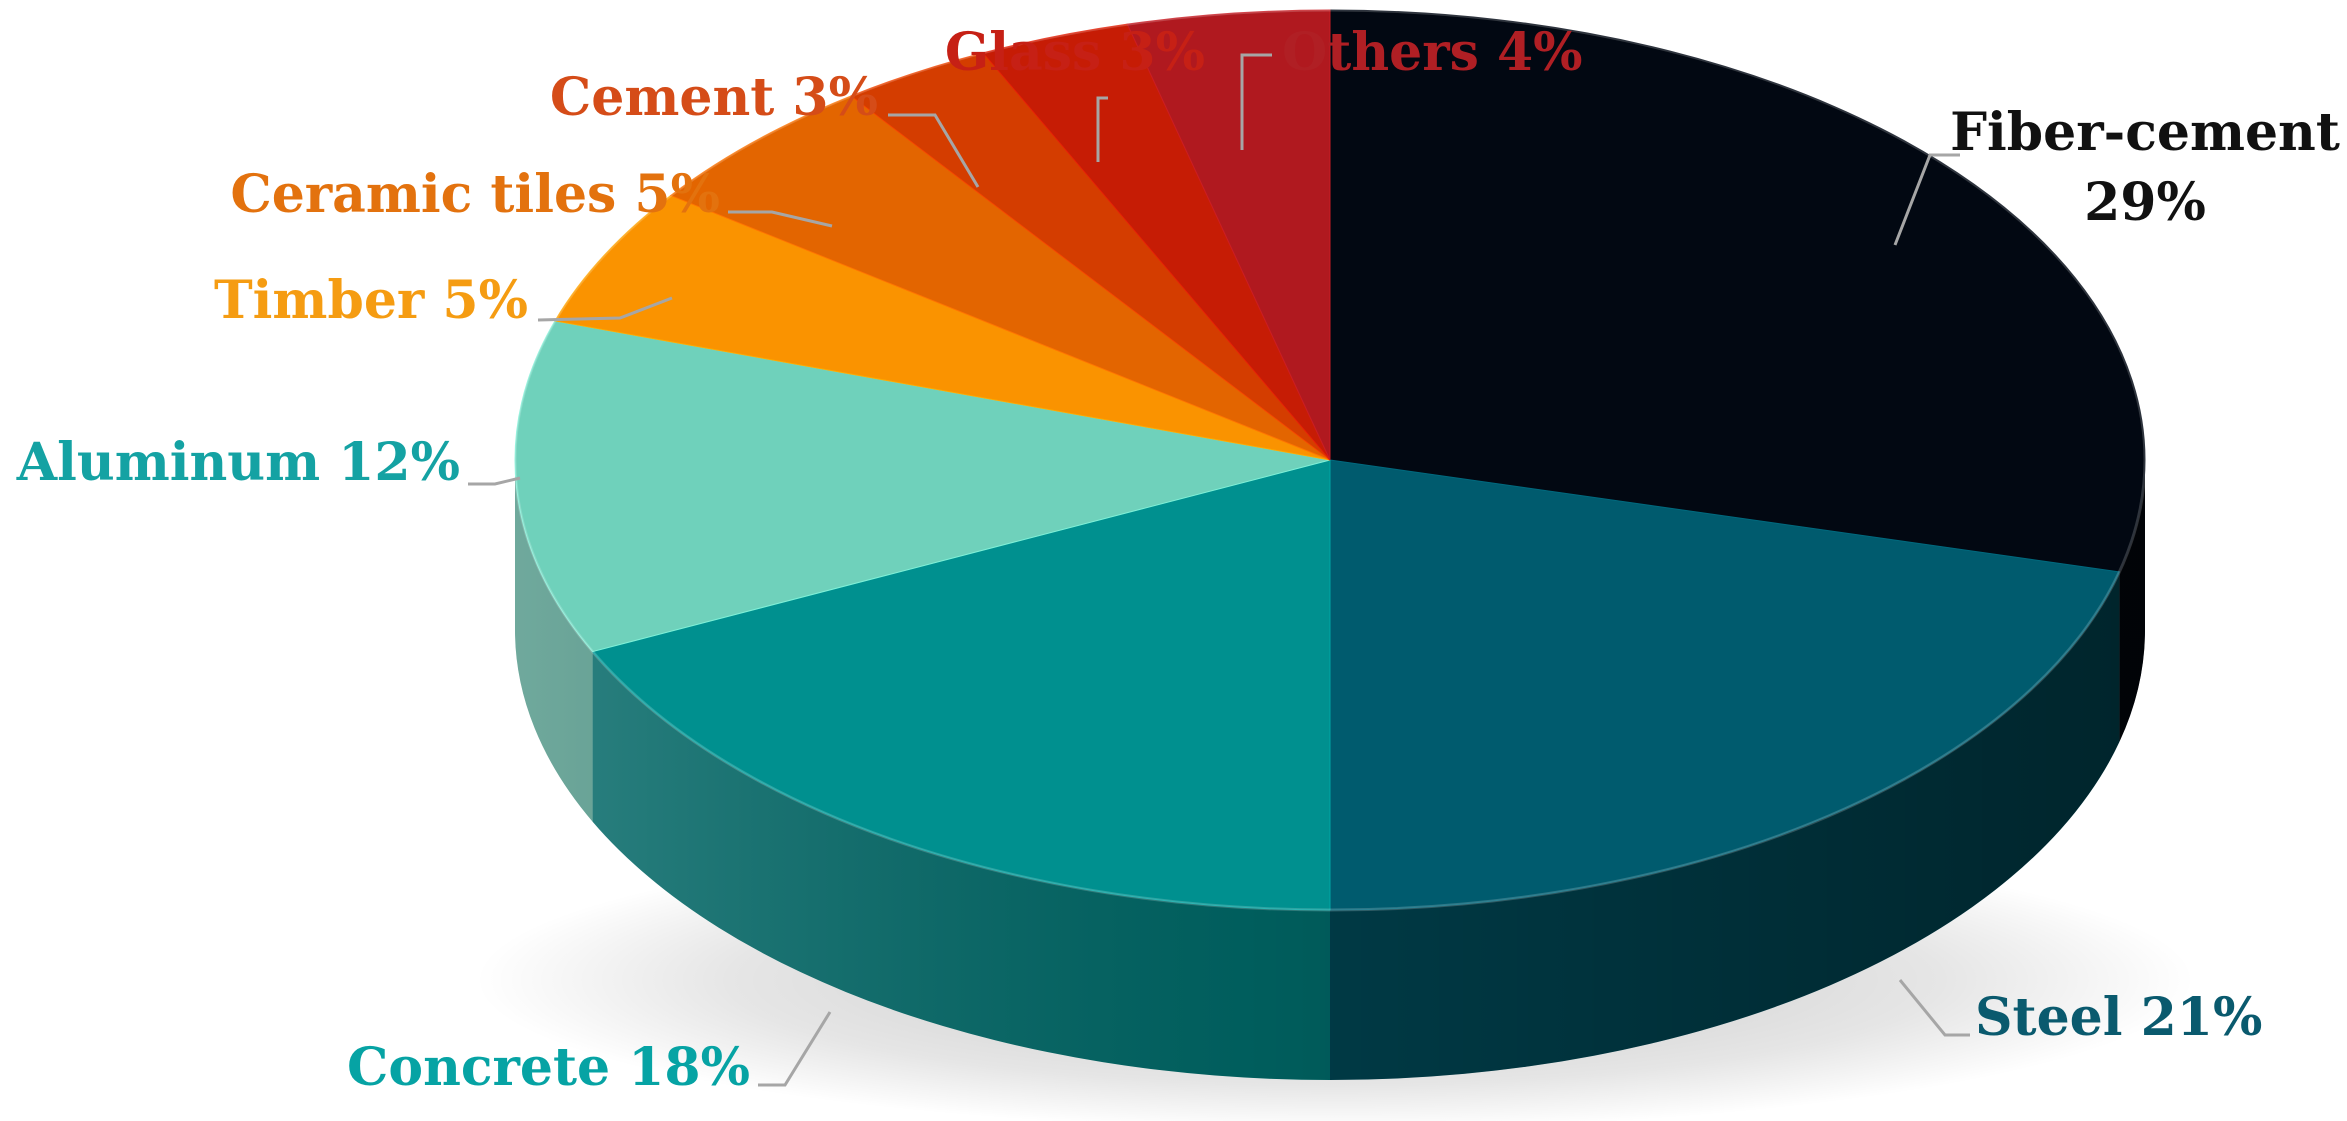  I want to click on pie-slice-steel, so click(1725, 685).